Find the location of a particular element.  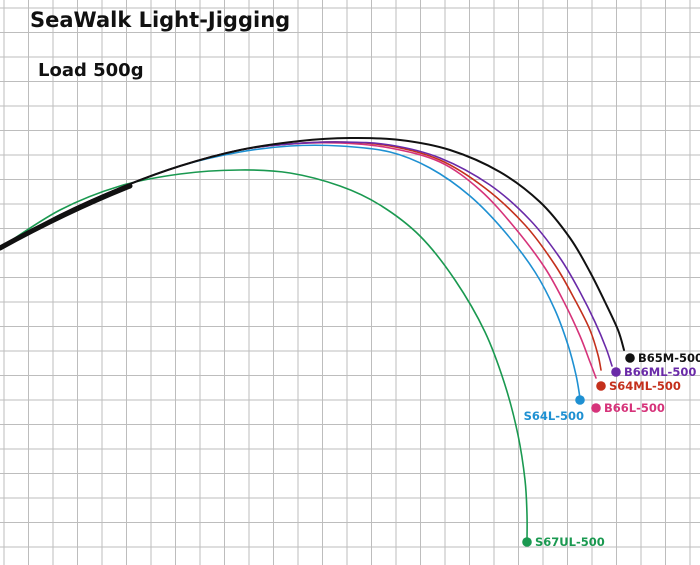

rod-tip-markers is located at coordinates (578, 450).